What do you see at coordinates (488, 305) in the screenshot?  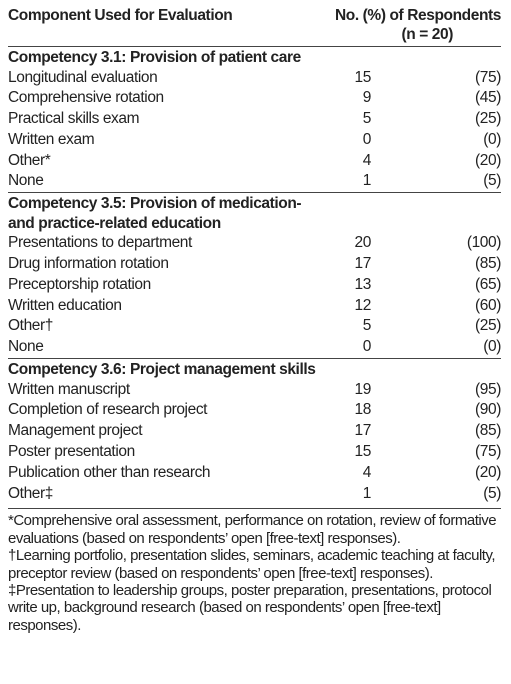 I see `percent: (60)` at bounding box center [488, 305].